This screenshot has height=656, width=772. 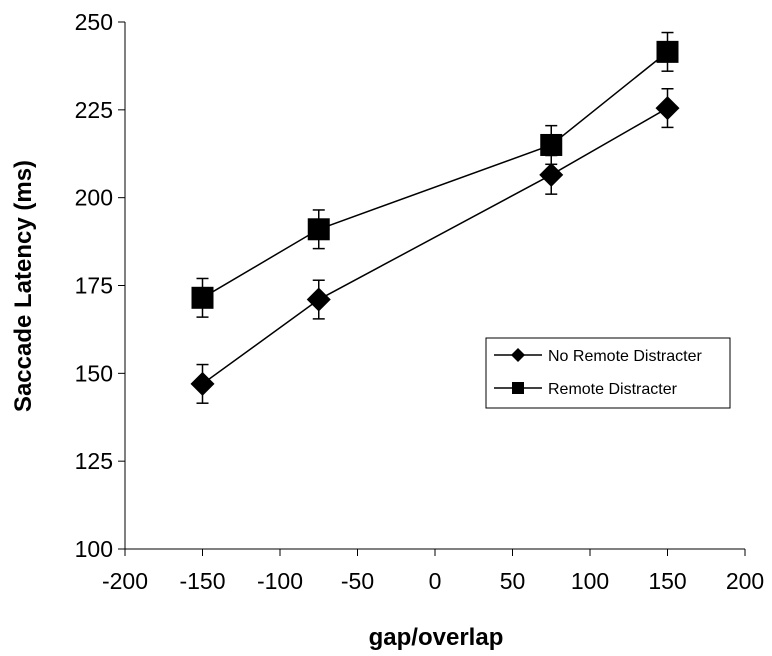 I want to click on legend-box, so click(x=608, y=373).